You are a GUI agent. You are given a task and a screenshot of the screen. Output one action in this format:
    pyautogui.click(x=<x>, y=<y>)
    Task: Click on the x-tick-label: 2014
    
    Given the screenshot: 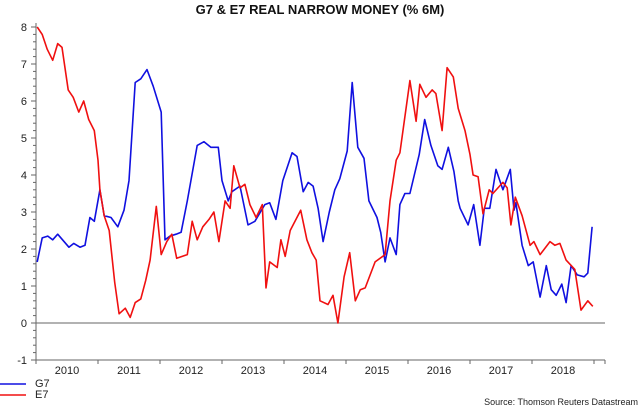 What is the action you would take?
    pyautogui.click(x=315, y=371)
    